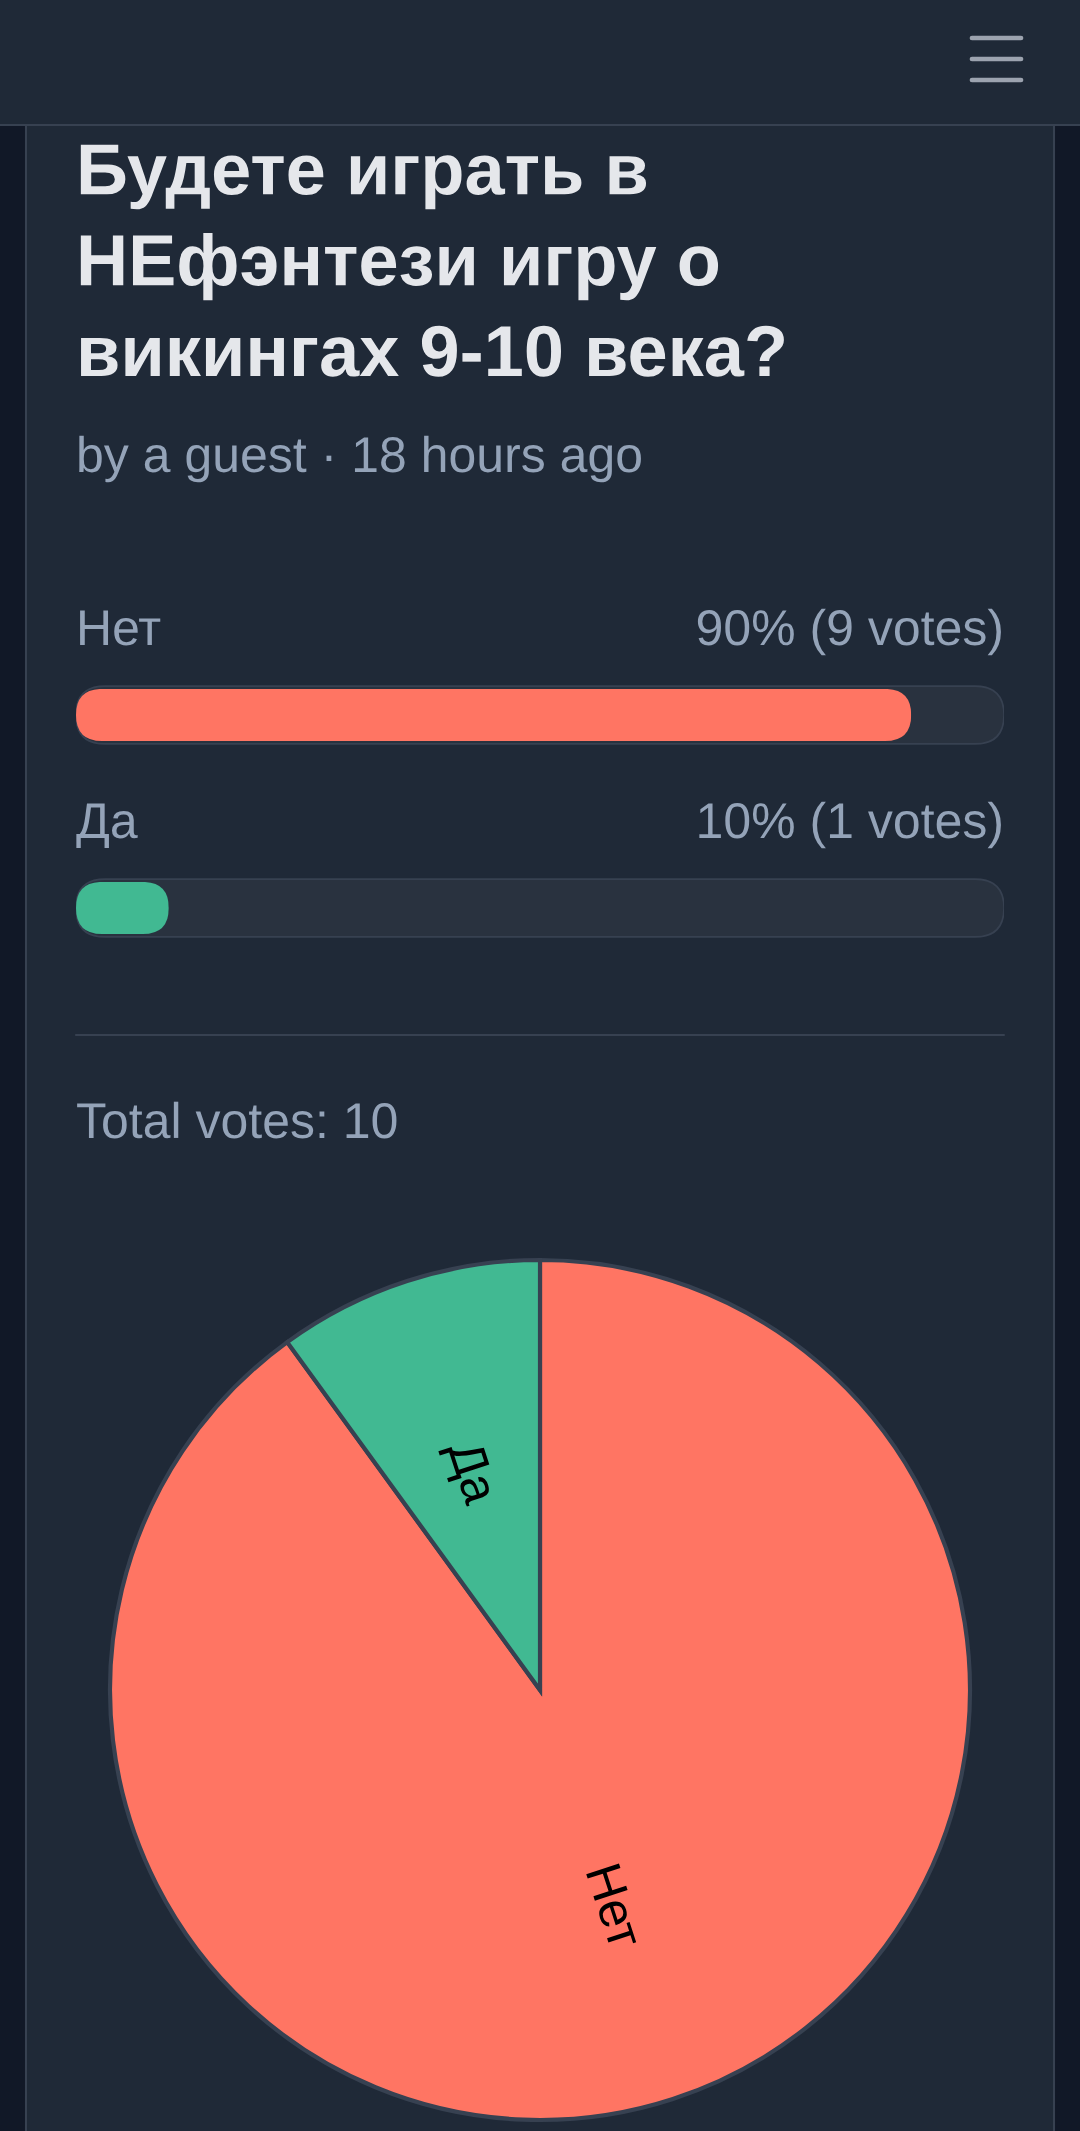 The image size is (1080, 2131). I want to click on text: Total votes: 10, so click(237, 1120).